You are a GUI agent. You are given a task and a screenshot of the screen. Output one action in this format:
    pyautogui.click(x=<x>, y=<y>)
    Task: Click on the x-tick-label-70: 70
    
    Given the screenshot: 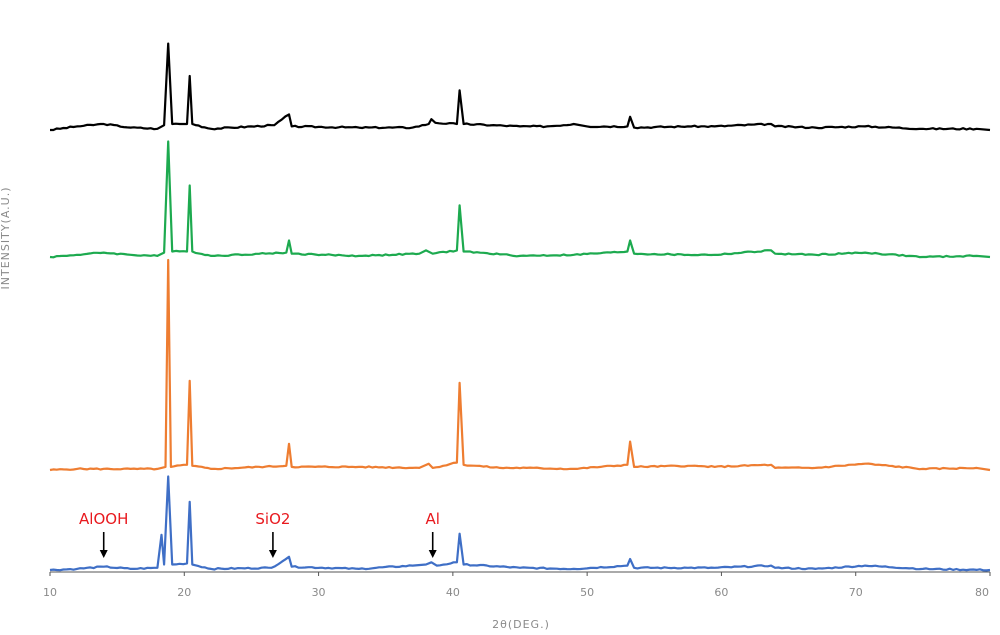 What is the action you would take?
    pyautogui.click(x=856, y=592)
    